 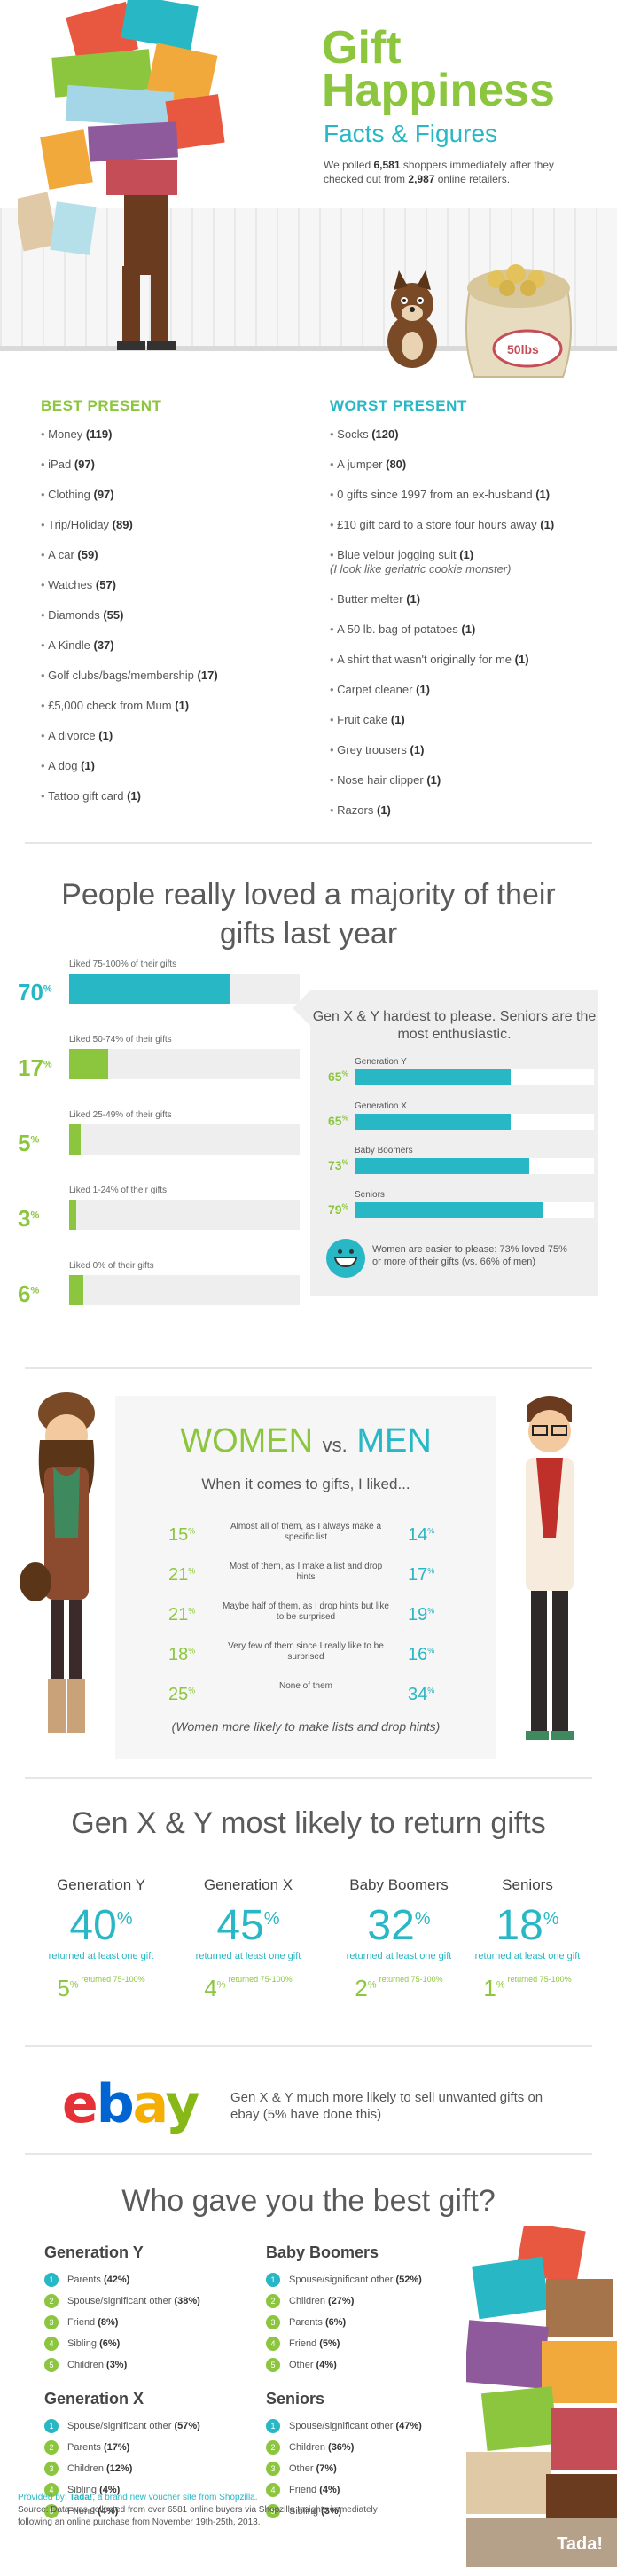 What do you see at coordinates (273, 2426) in the screenshot?
I see `rank-badge: 1` at bounding box center [273, 2426].